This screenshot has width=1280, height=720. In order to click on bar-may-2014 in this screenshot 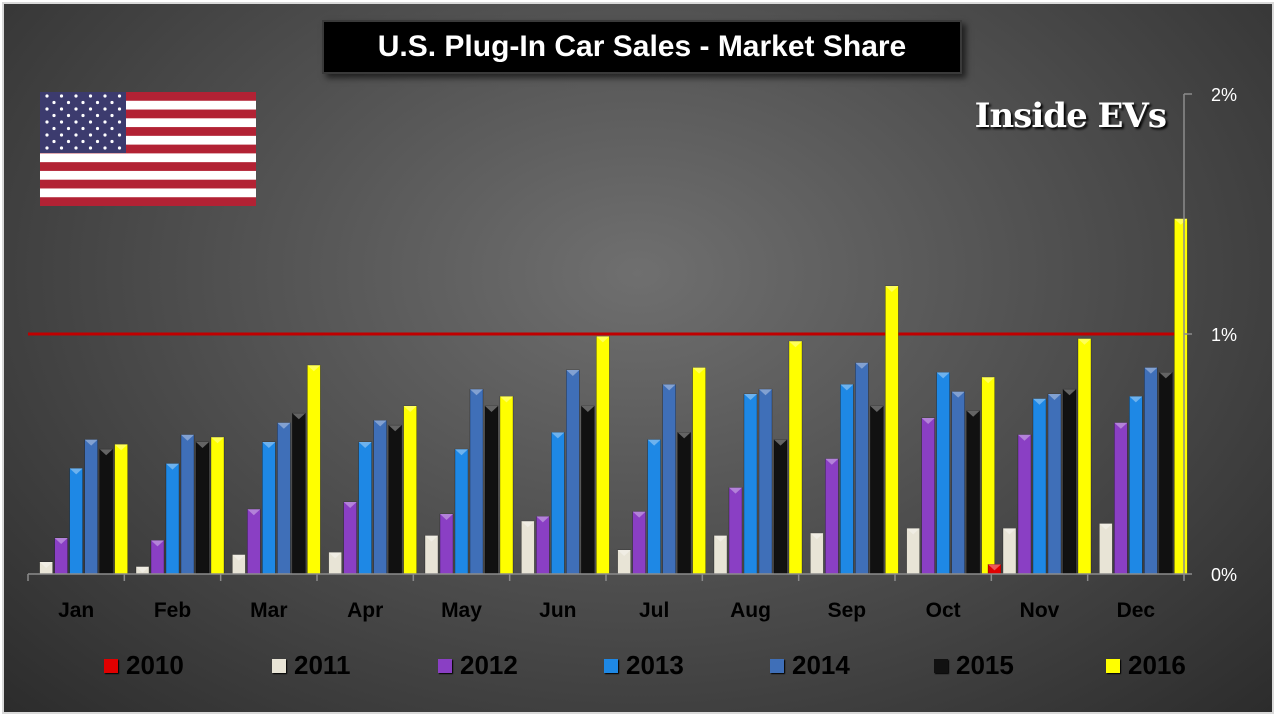, I will do `click(476, 481)`.